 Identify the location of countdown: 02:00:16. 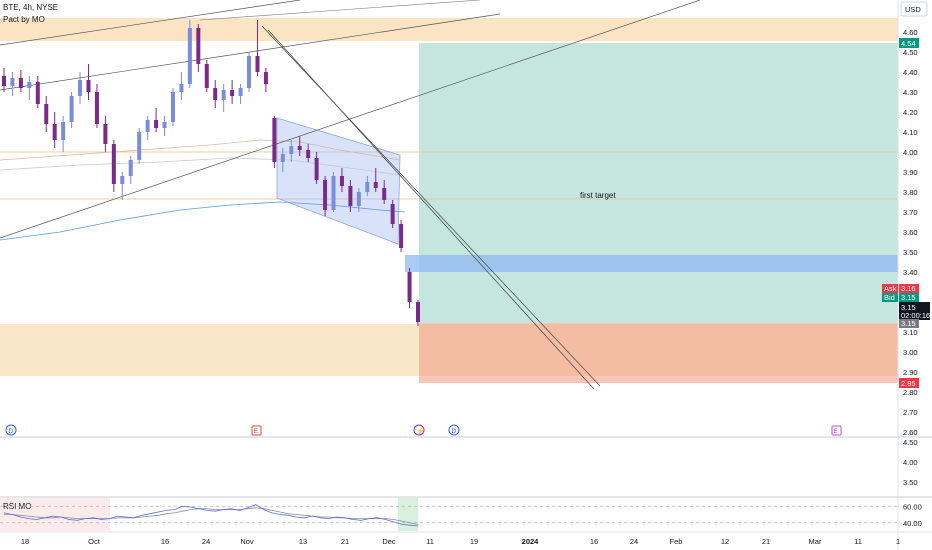
(915, 315).